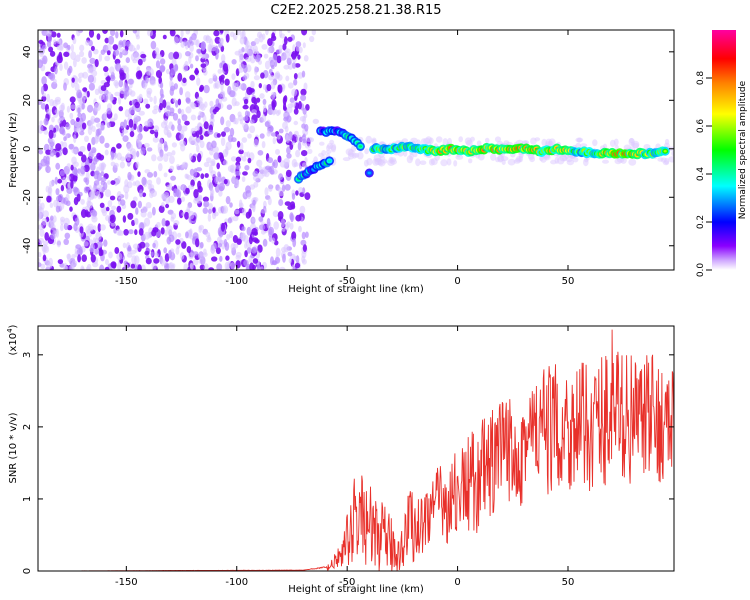 The image size is (750, 600). I want to click on y-tick-label: -40, so click(27, 246).